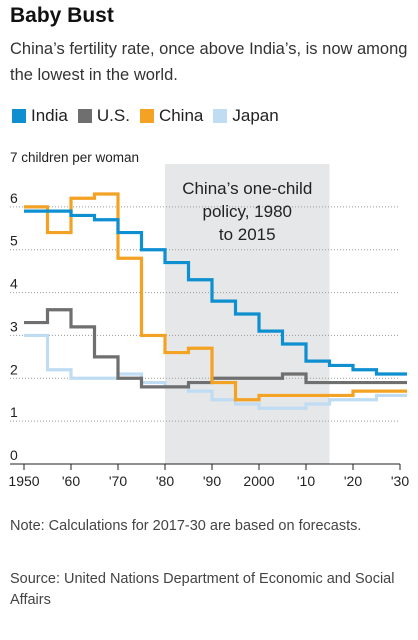 This screenshot has height=640, width=418. Describe the element at coordinates (23, 481) in the screenshot. I see `x-tick-label-1950: 1950` at that location.